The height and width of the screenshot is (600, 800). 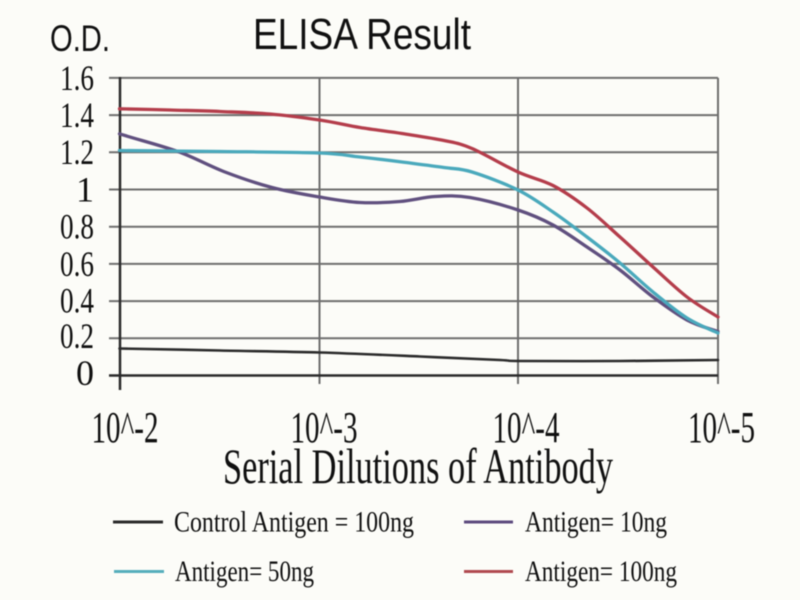 I want to click on svg-text: Antigen= 10ng, so click(x=596, y=522).